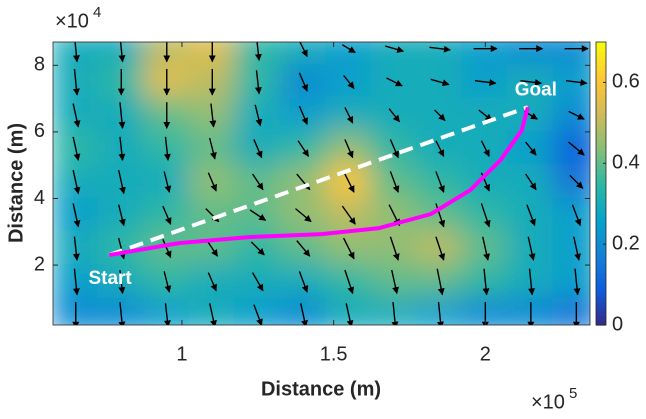  What do you see at coordinates (39, 131) in the screenshot?
I see `y-tick-label: 6` at bounding box center [39, 131].